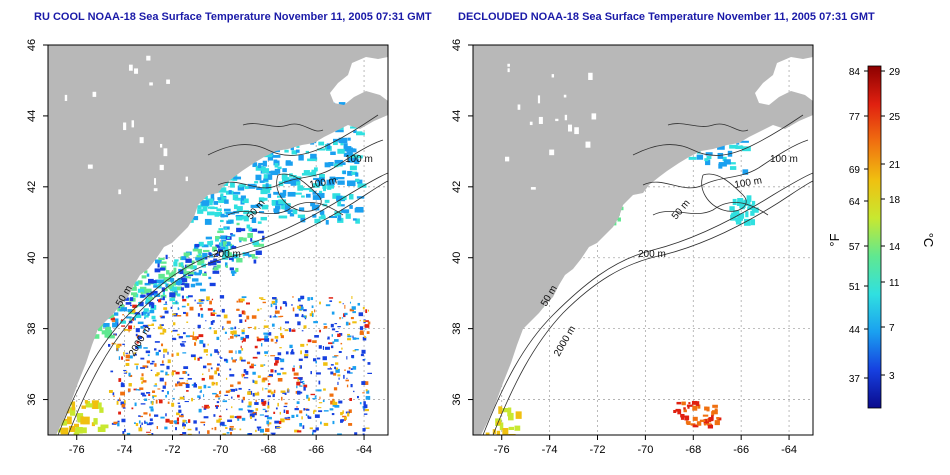 Image resolution: width=950 pixels, height=475 pixels. I want to click on fahrenheit-tick-label: 64, so click(855, 202).